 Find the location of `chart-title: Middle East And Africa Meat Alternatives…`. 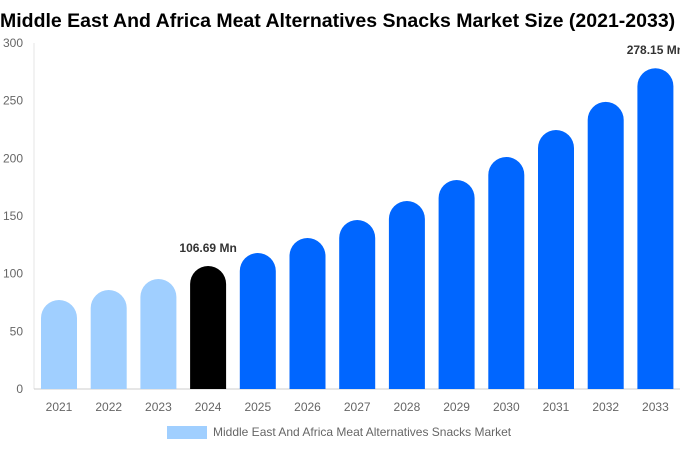

chart-title: Middle East And Africa Meat Alternatives… is located at coordinates (338, 21).